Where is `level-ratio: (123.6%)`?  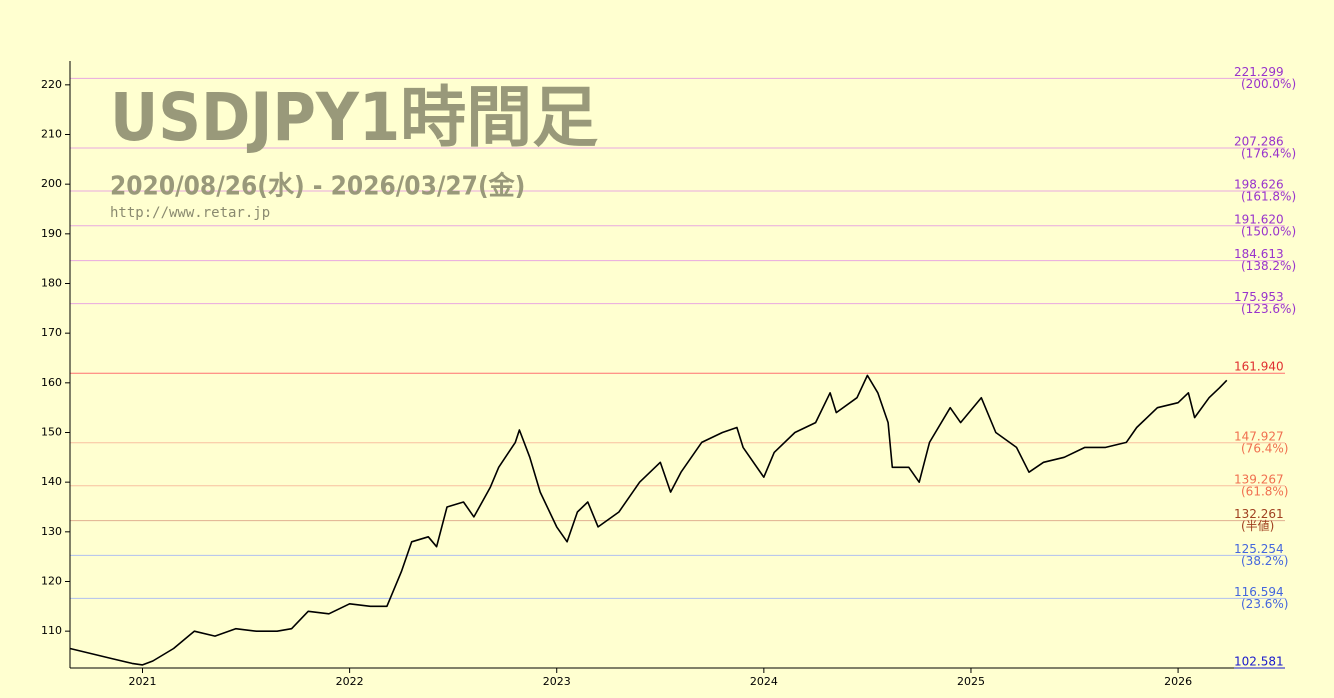
level-ratio: (123.6%) is located at coordinates (1268, 309).